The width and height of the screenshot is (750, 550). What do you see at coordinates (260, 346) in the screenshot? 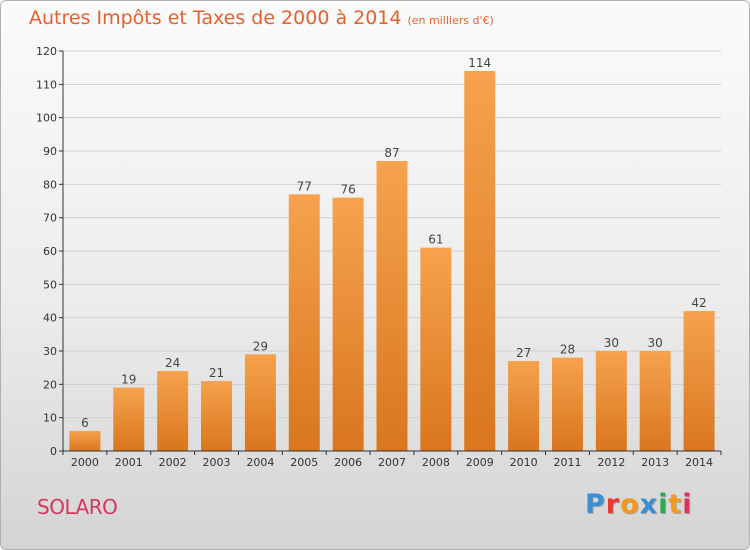
I see `data-label: 29` at bounding box center [260, 346].